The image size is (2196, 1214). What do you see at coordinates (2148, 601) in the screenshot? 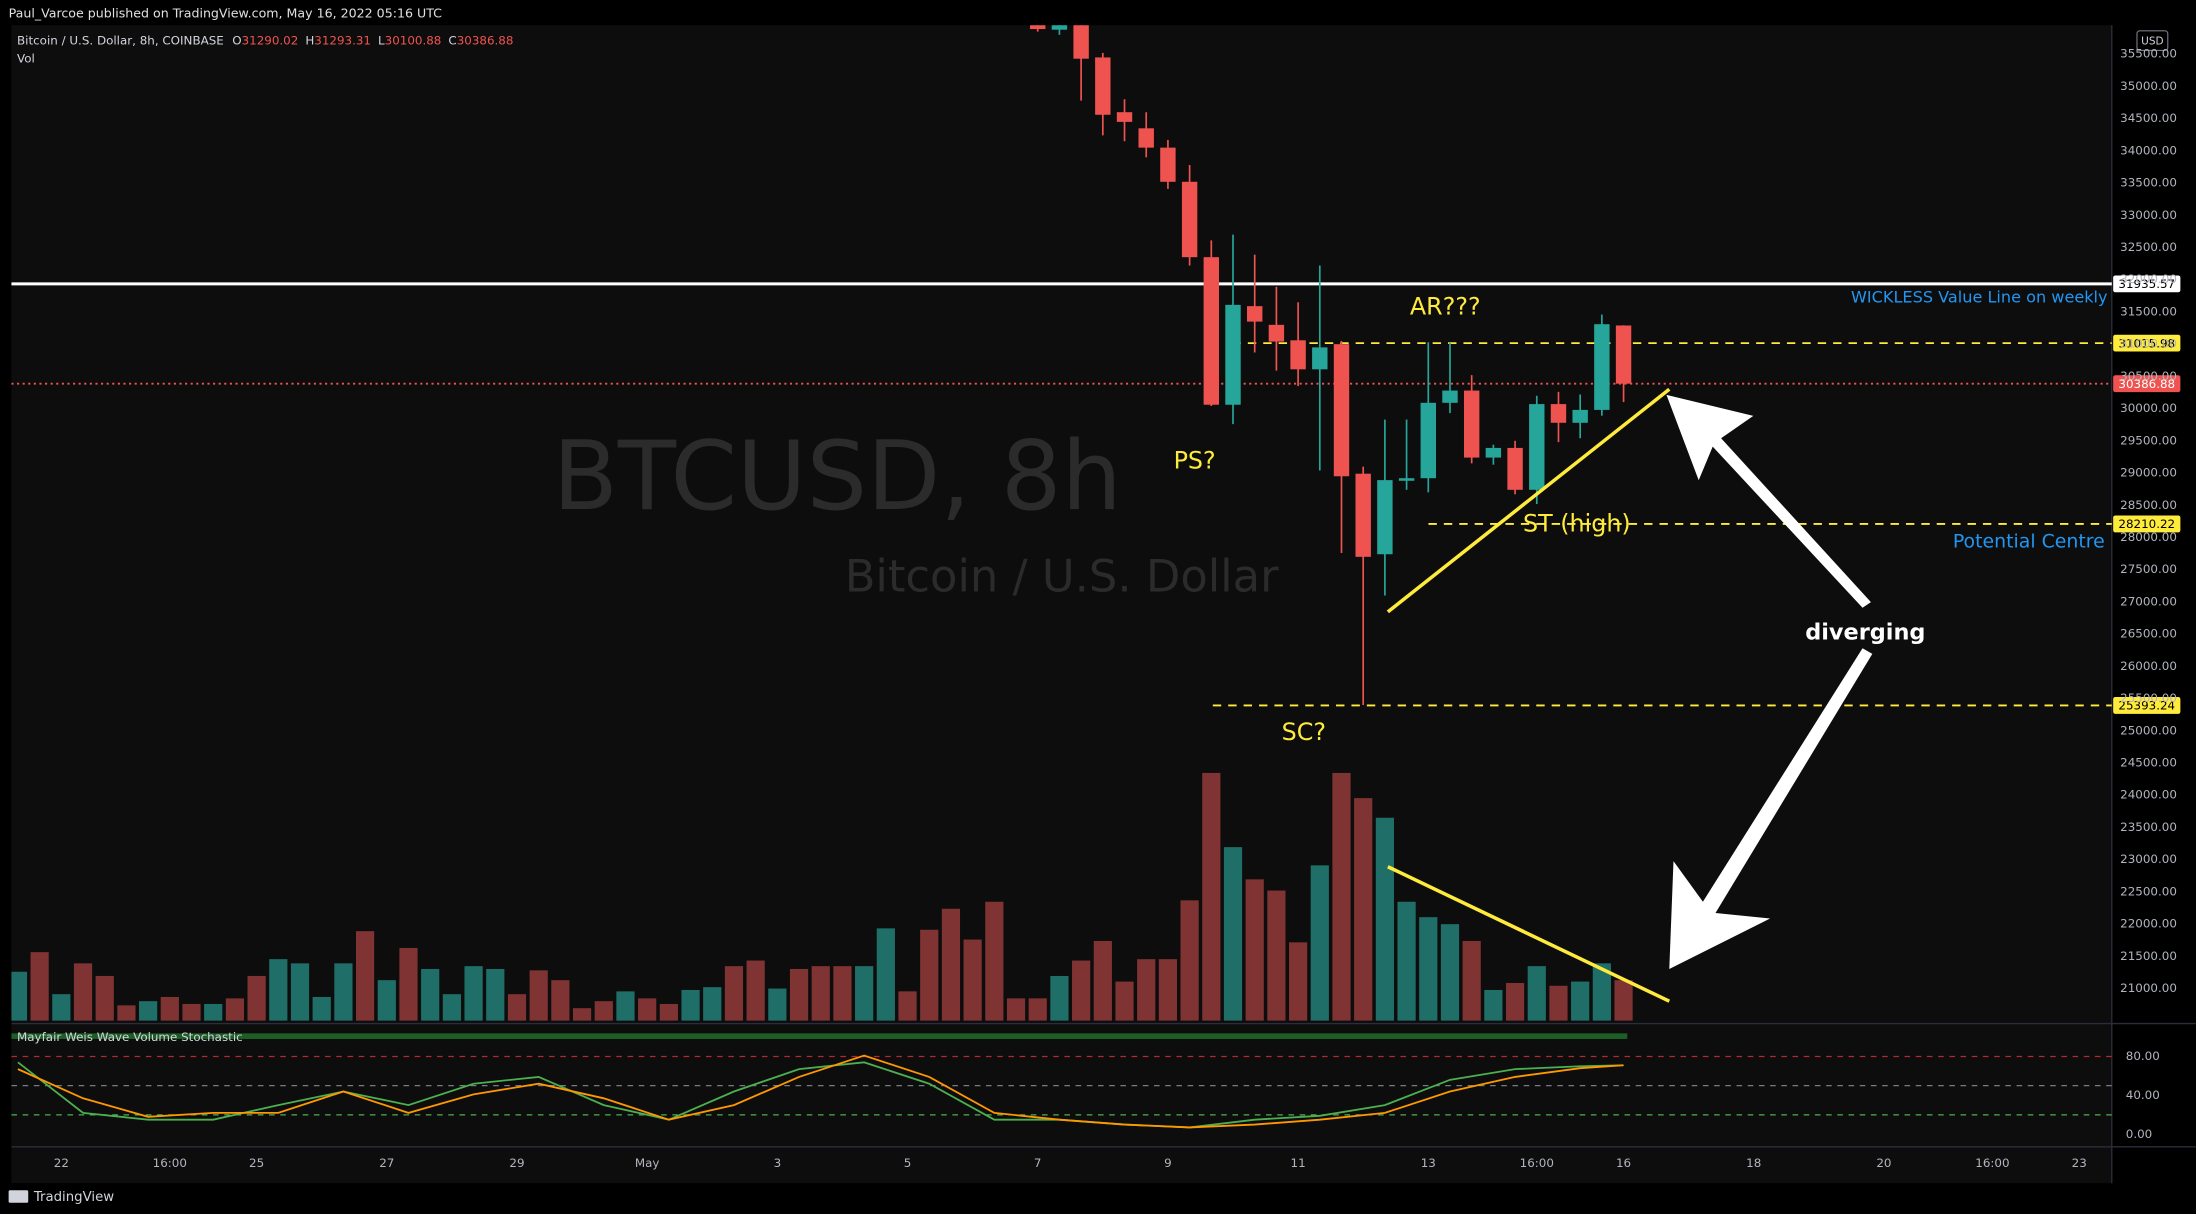
I see `y-tick-label: 27000.00` at bounding box center [2148, 601].